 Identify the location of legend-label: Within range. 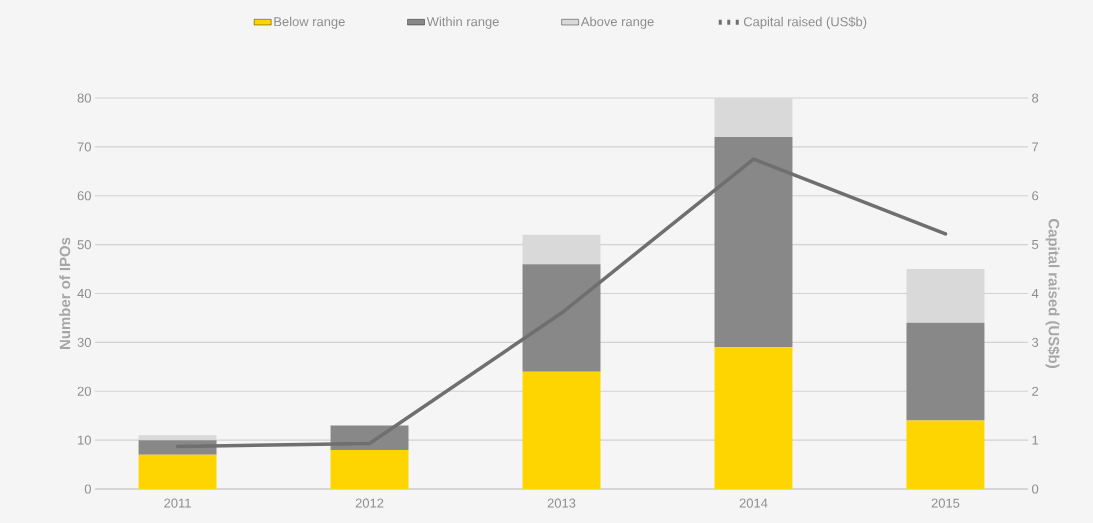
(462, 22).